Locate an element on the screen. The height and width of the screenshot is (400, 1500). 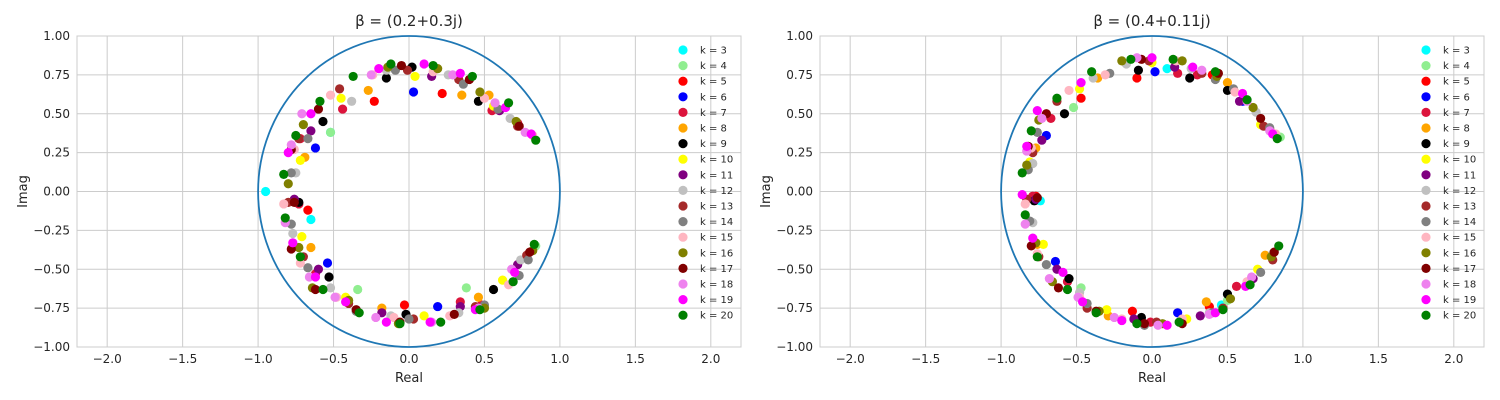
legend-label: k = 4 is located at coordinates (1456, 66).